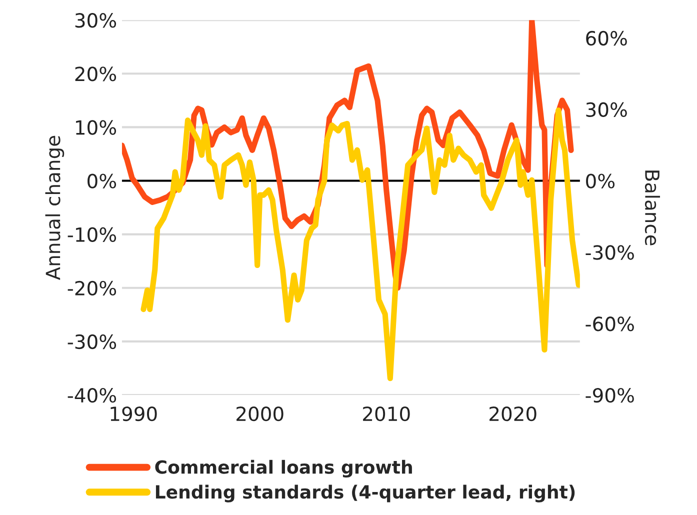 The width and height of the screenshot is (697, 515). What do you see at coordinates (610, 324) in the screenshot?
I see `y2-tick-label: -60%` at bounding box center [610, 324].